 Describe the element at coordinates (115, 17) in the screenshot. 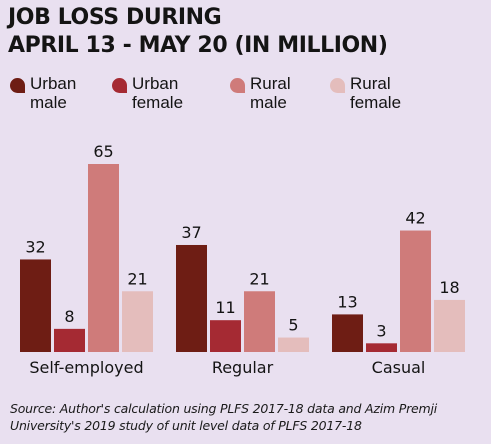

I see `chart-title-line-1: JOB LOSS DURING` at that location.